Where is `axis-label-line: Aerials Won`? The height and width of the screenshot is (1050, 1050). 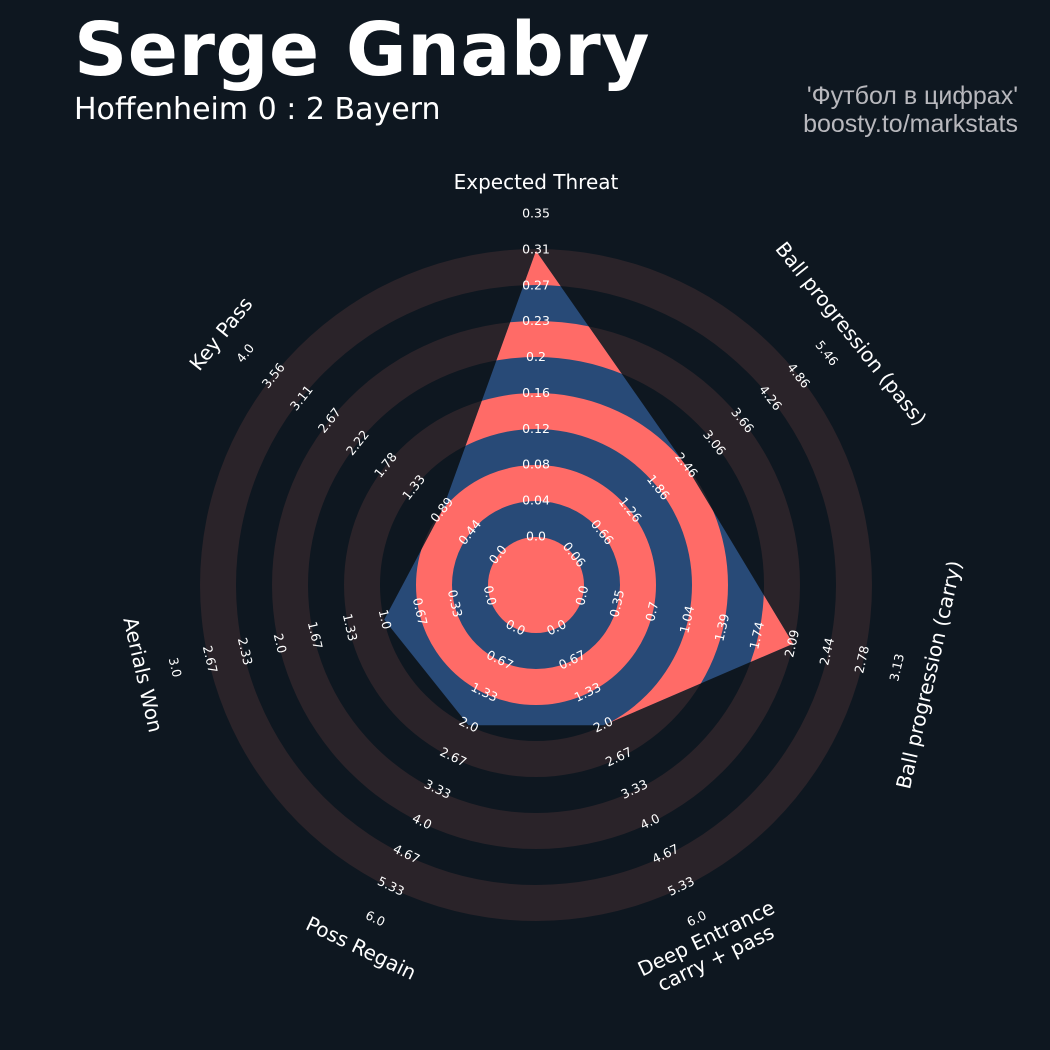
axis-label-line: Aerials Won is located at coordinates (143, 675).